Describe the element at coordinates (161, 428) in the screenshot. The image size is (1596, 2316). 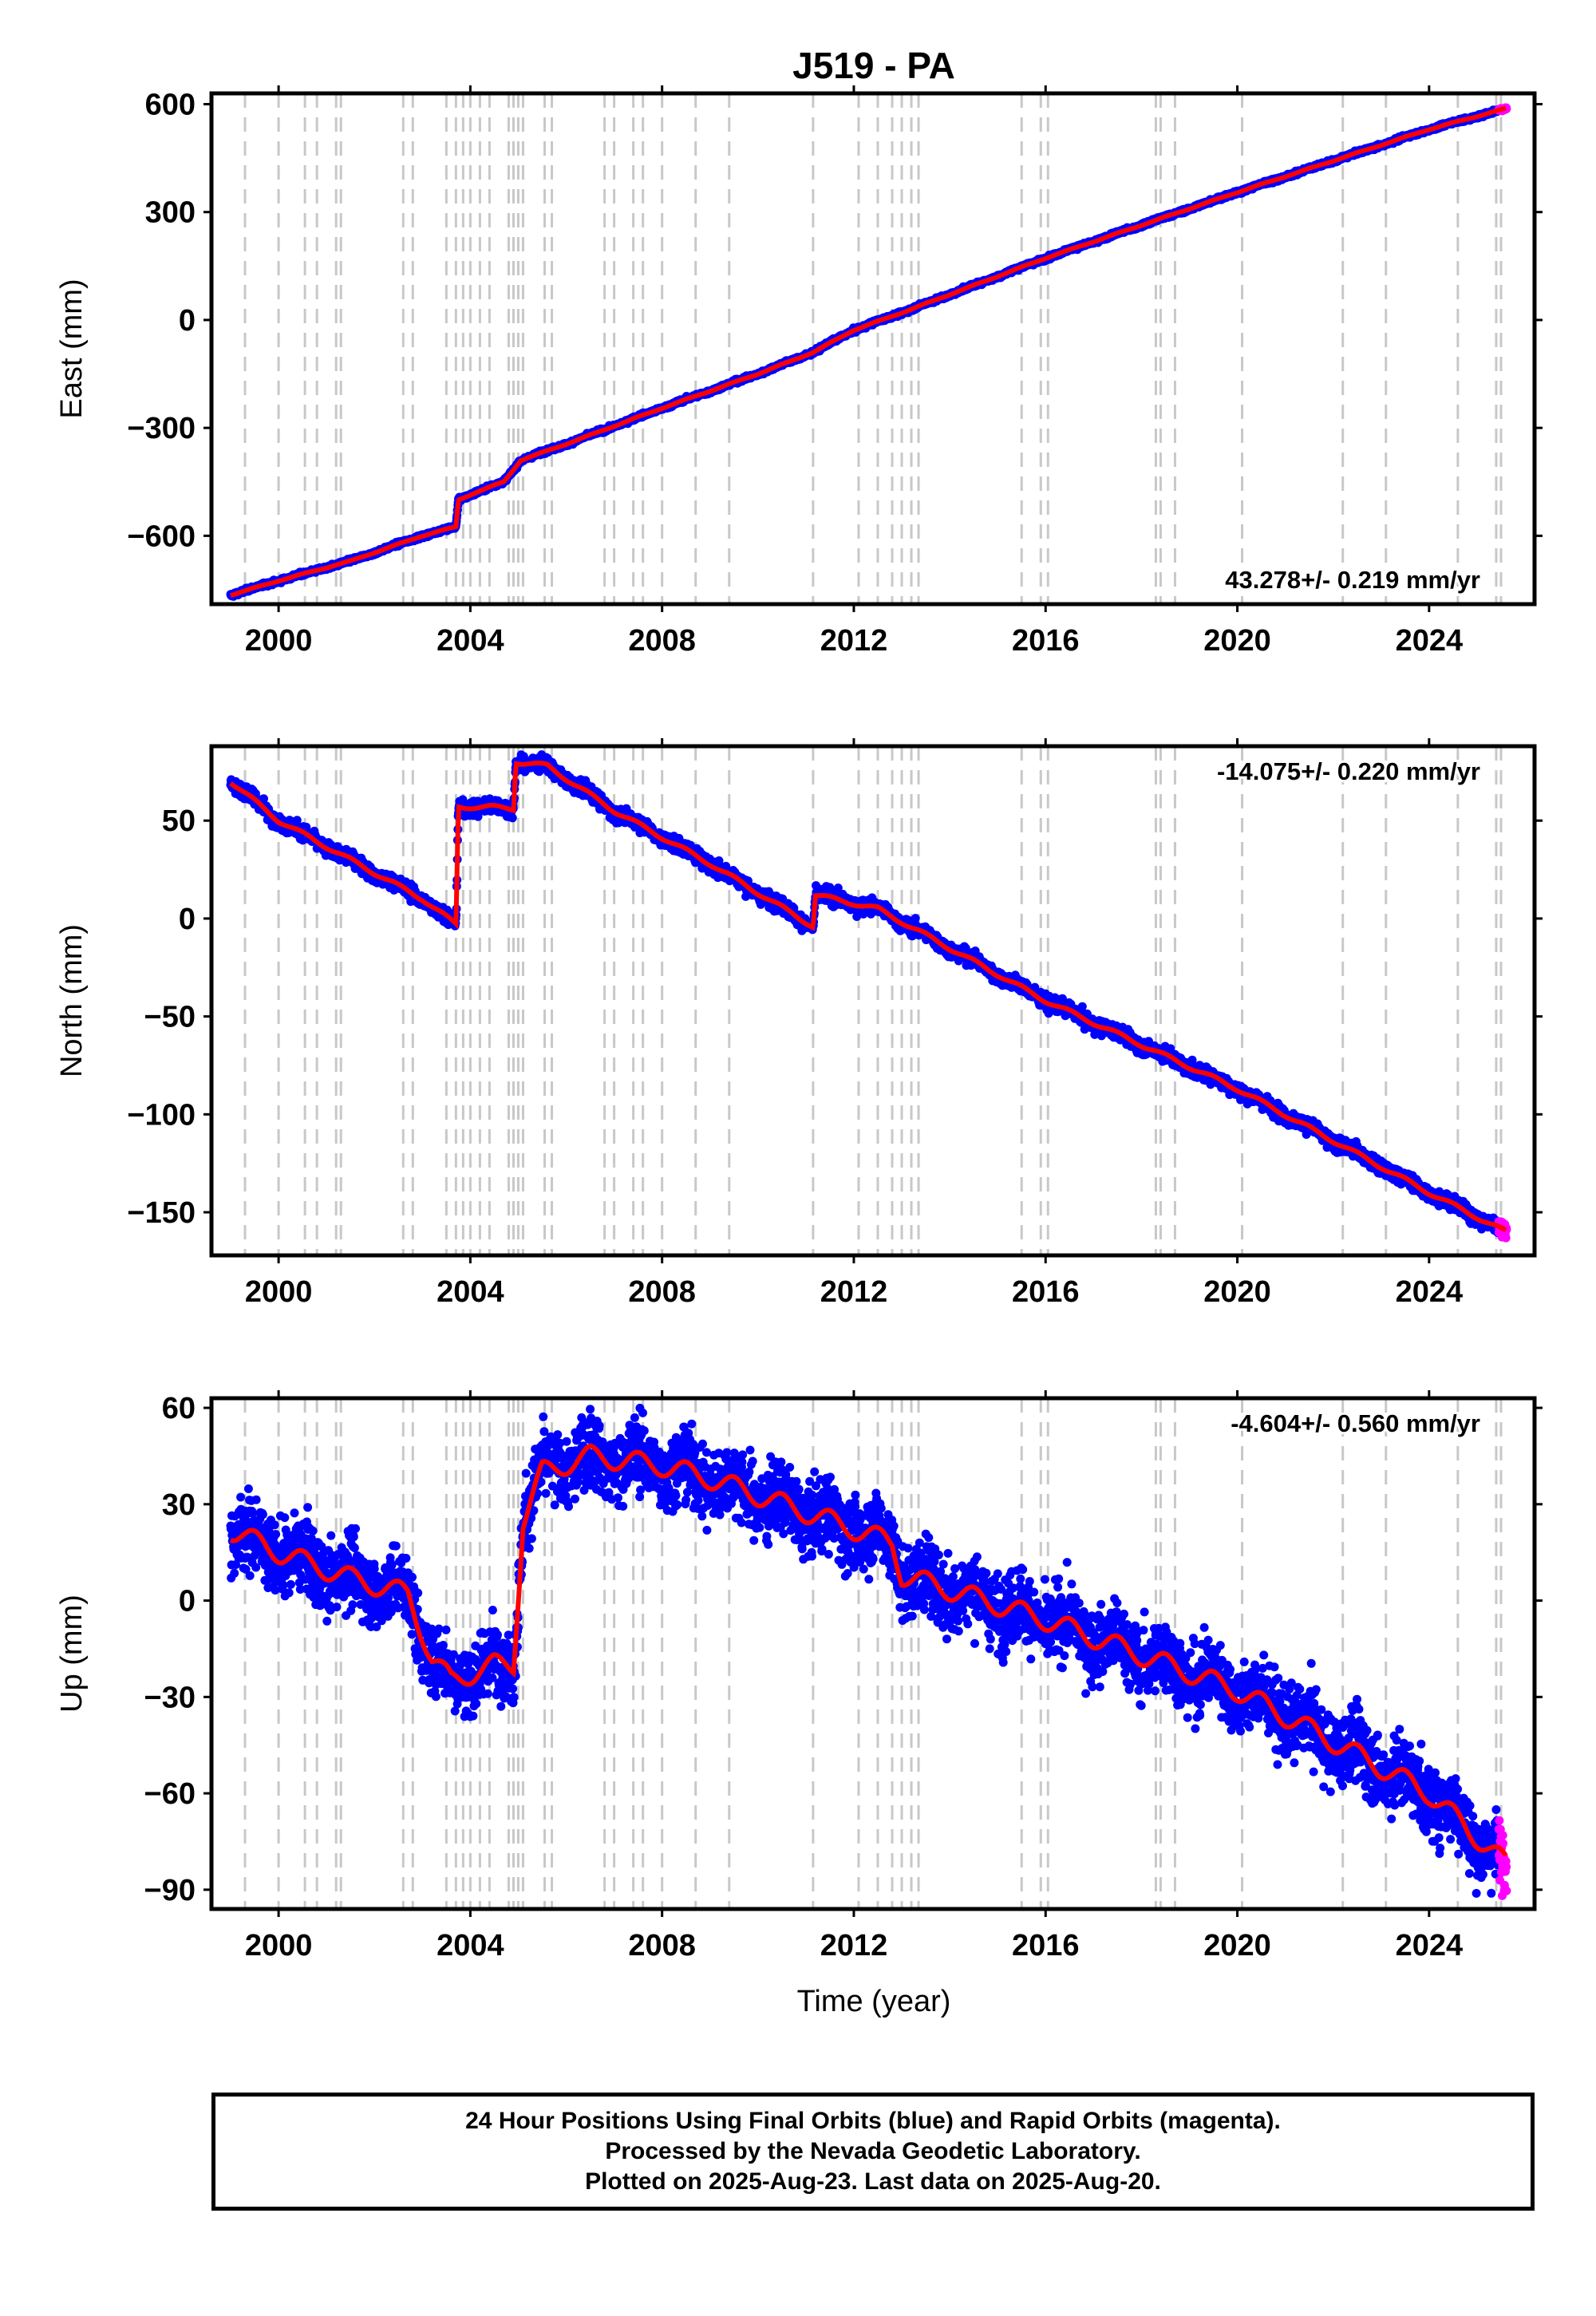
I see `y-tick-label: −300` at that location.